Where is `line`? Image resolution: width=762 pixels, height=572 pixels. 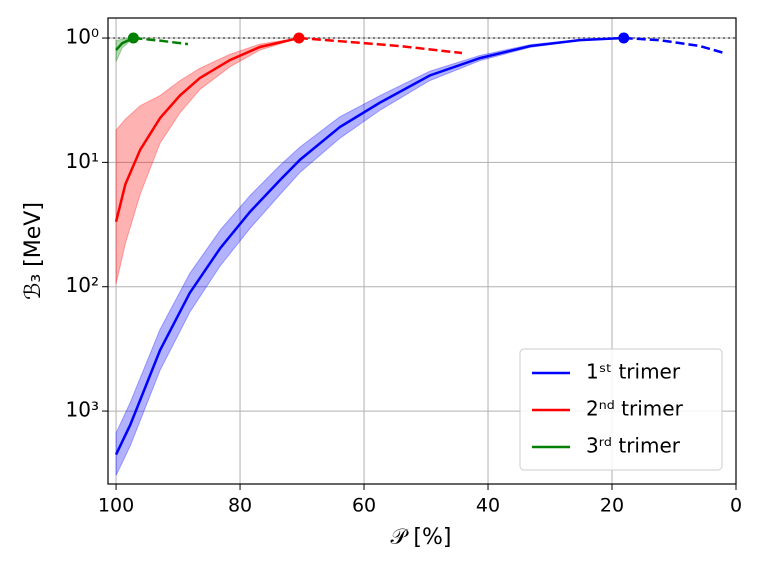 line is located at coordinates (207, 129).